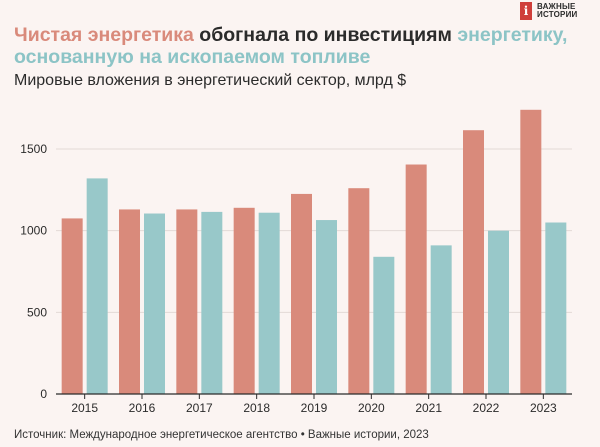 Image resolution: width=600 pixels, height=447 pixels. Describe the element at coordinates (473, 262) in the screenshot. I see `bar-clean-2022` at that location.